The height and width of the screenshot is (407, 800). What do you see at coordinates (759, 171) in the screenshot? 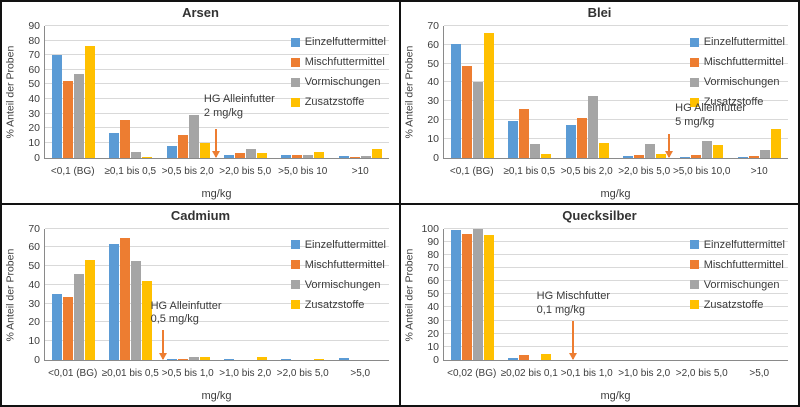
I see `x-axis-tick-label: >10` at bounding box center [759, 171].